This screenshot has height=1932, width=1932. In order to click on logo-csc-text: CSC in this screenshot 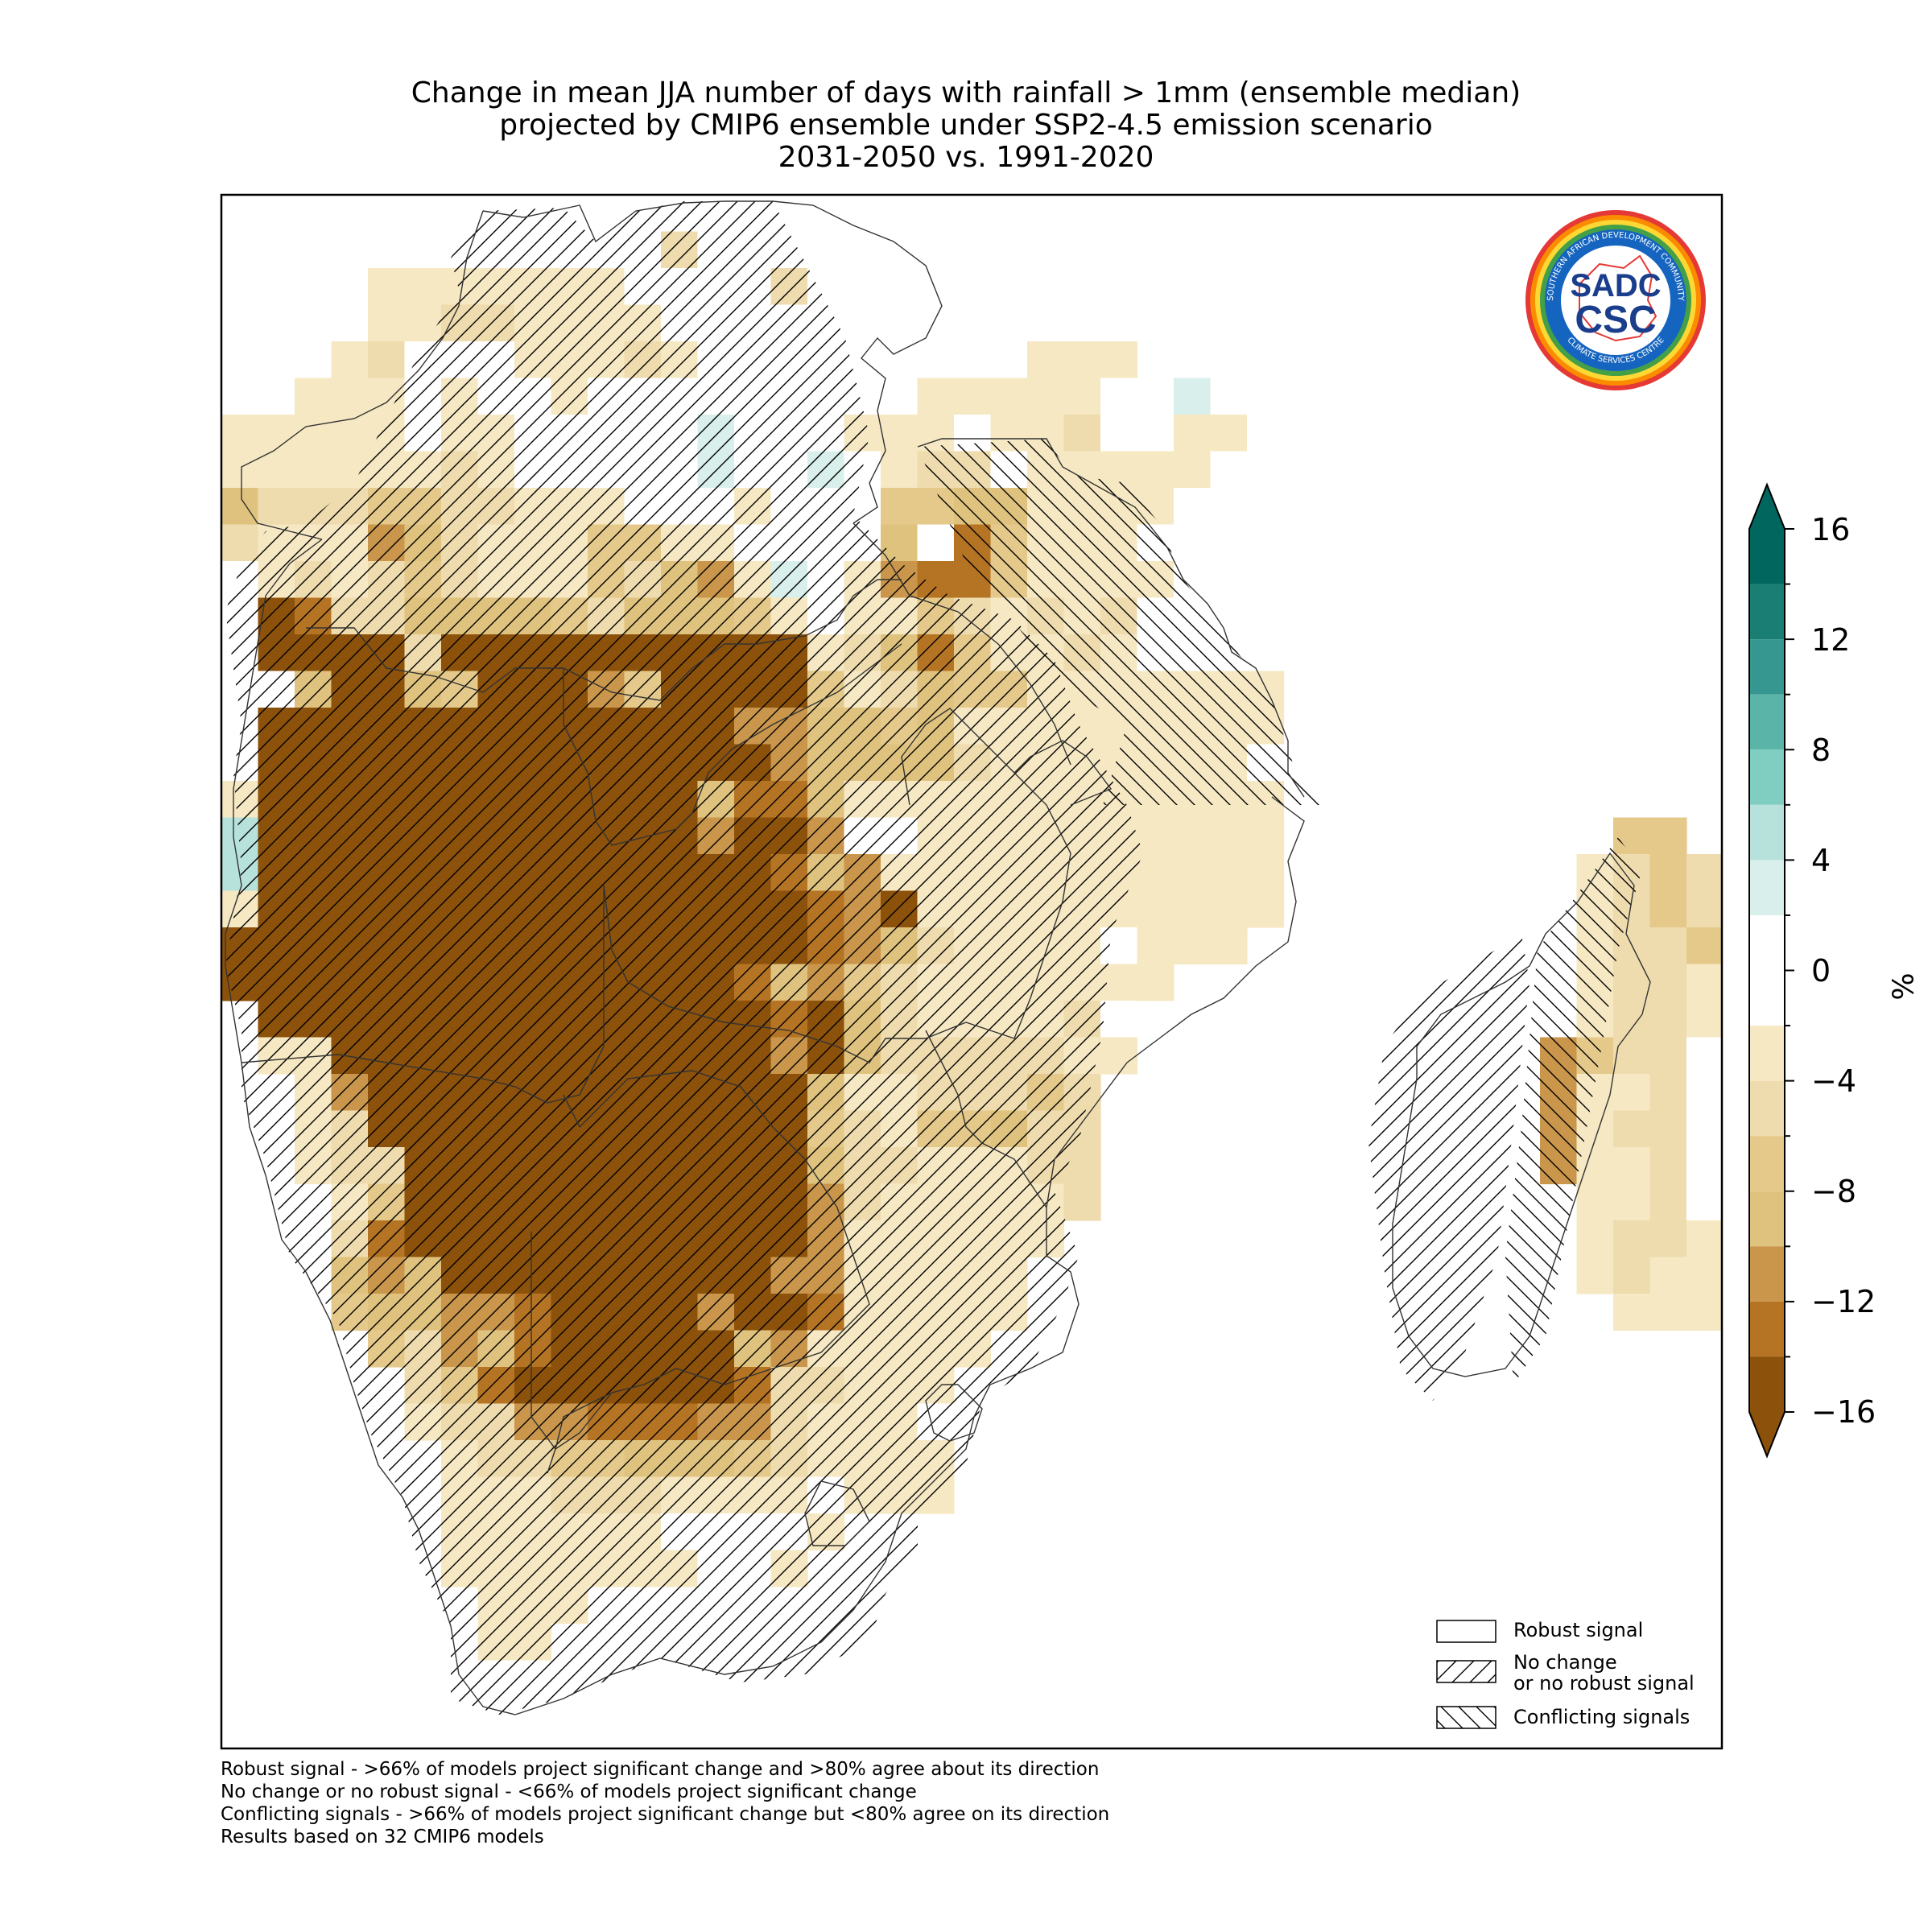, I will do `click(1615, 320)`.